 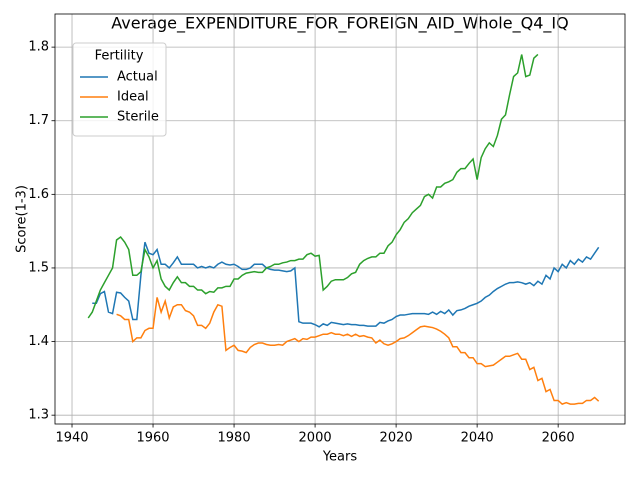 What do you see at coordinates (38, 341) in the screenshot?
I see `y-tick-label: 1.4` at bounding box center [38, 341].